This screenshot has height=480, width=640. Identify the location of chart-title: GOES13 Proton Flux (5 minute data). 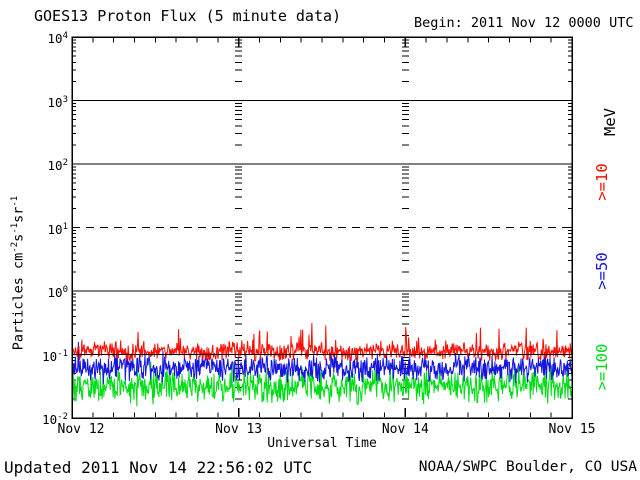
(188, 16).